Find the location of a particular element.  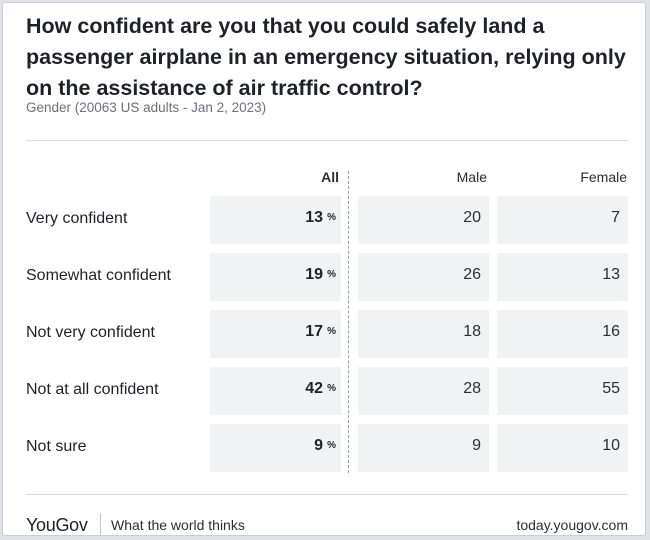

value-male: 26 is located at coordinates (472, 274).